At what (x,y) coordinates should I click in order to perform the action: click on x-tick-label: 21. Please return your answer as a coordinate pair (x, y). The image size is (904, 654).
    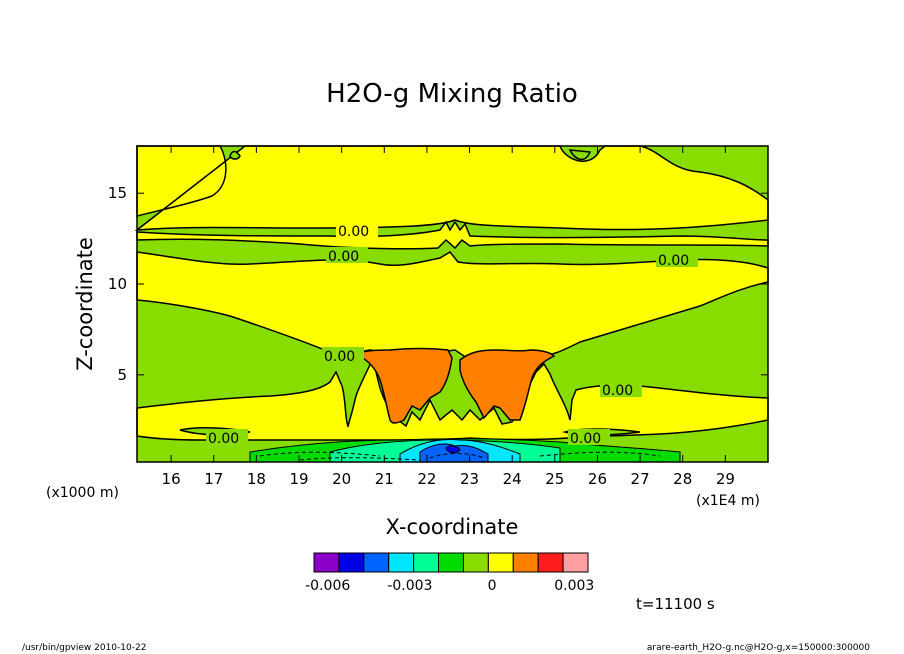
    Looking at the image, I should click on (384, 479).